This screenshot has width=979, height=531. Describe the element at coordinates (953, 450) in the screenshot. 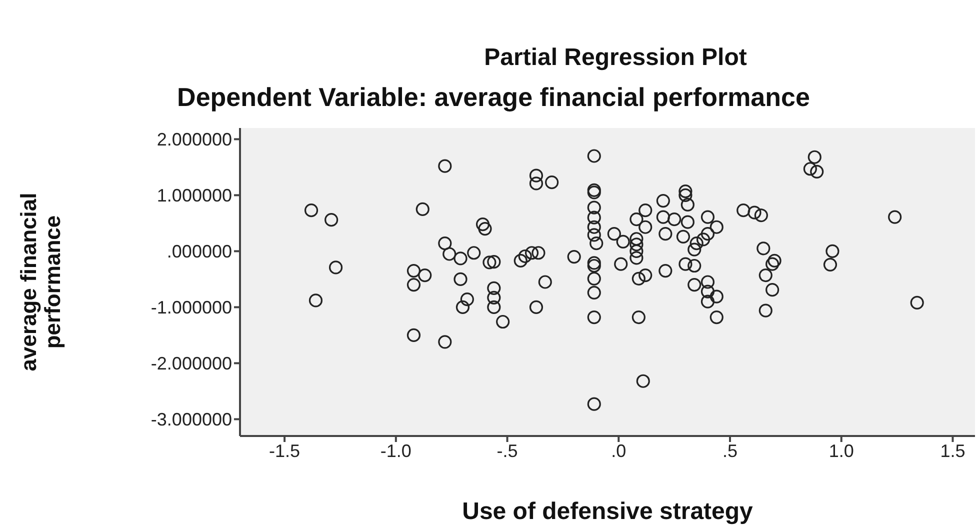

I see `x-tick-label: 1.5` at that location.